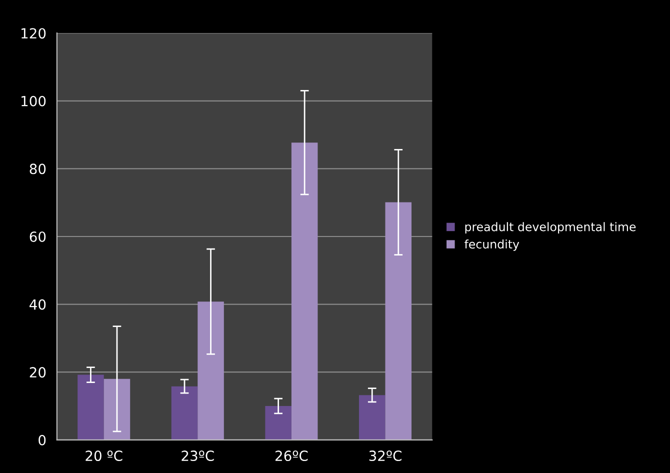  Describe the element at coordinates (492, 245) in the screenshot. I see `legend-label: fecundity` at that location.